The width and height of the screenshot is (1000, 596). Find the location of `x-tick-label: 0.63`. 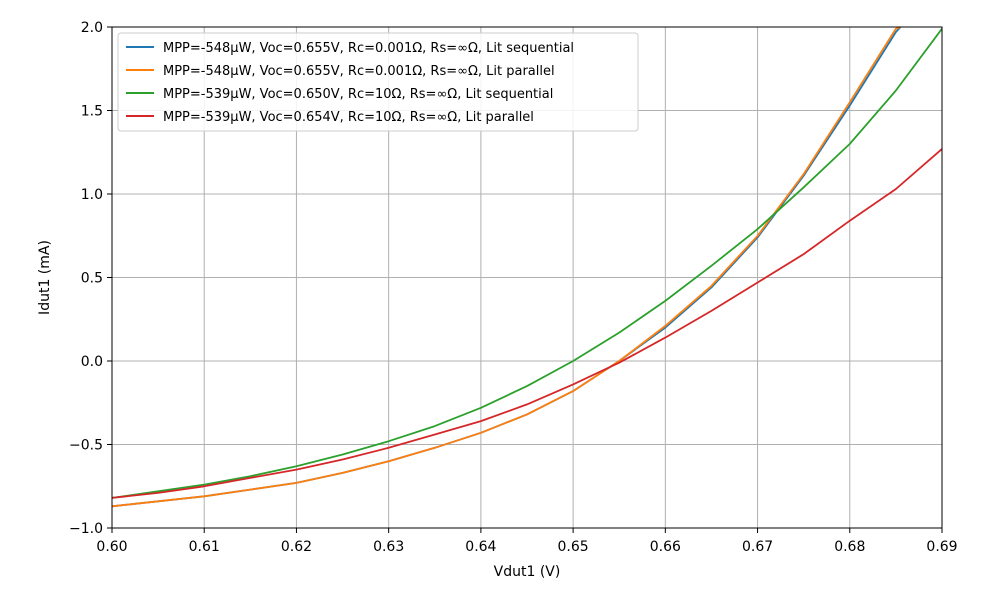

x-tick-label: 0.63 is located at coordinates (388, 547).